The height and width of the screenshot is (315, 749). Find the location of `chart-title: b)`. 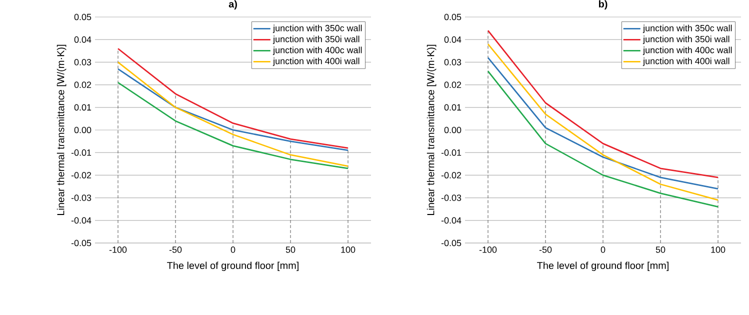

chart-title: b) is located at coordinates (603, 5).